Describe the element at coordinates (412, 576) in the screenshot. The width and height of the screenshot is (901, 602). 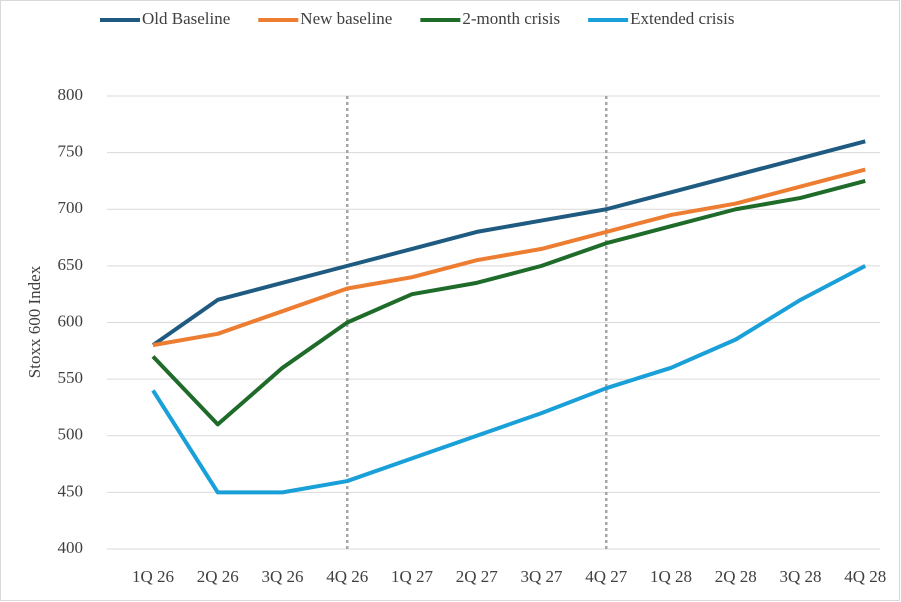
I see `x-tick-label: 1Q 27` at that location.